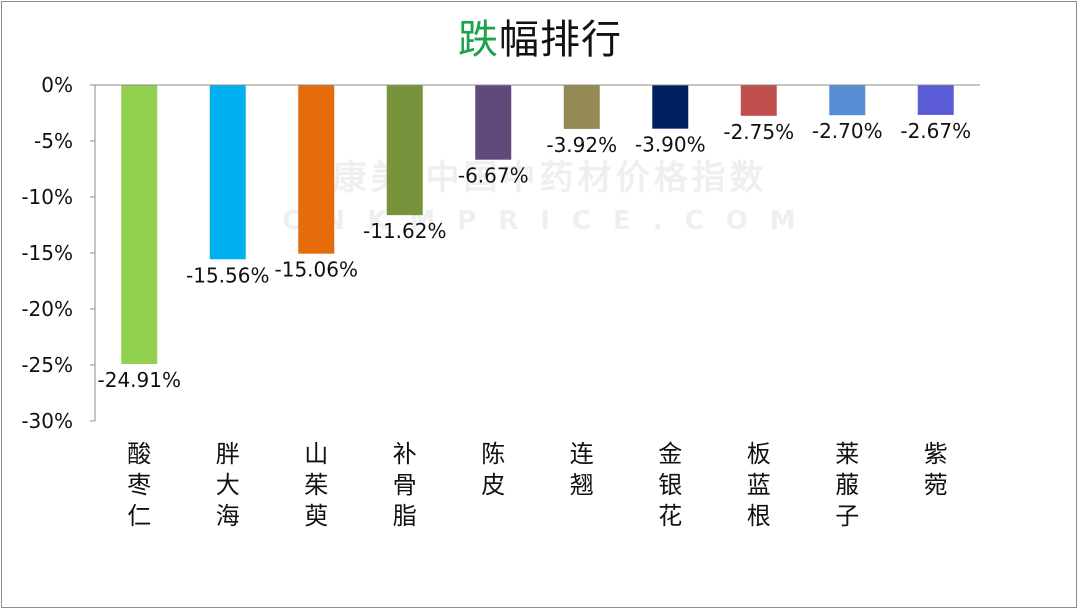 This screenshot has width=1080, height=611. I want to click on y-tick-label: -10%, so click(47, 197).